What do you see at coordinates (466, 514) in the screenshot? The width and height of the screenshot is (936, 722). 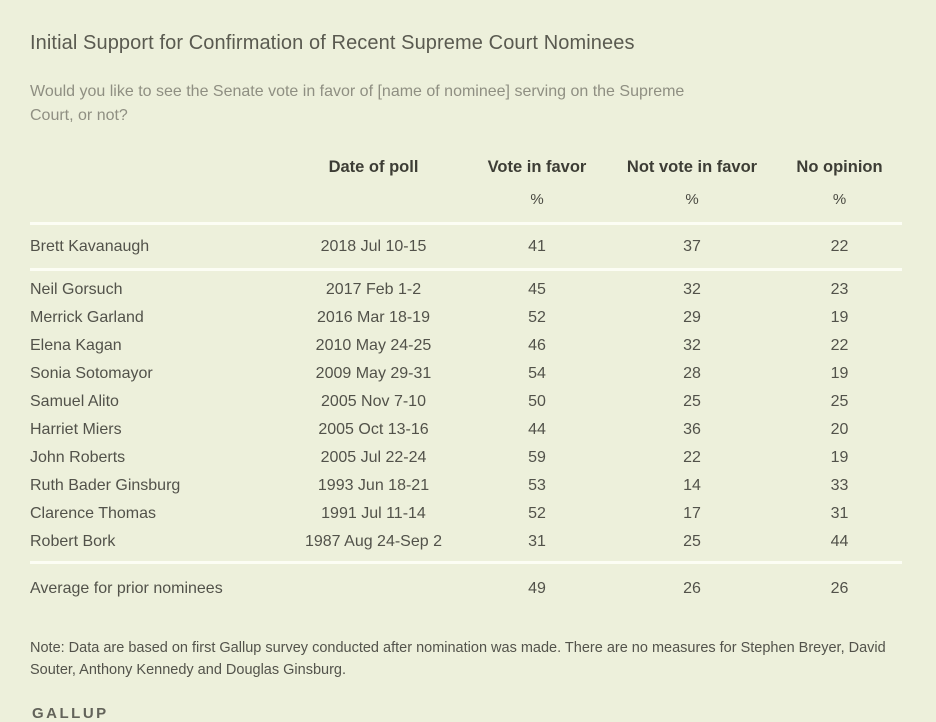 I see `table-row: Clarence Thomas 1991 Jul 11-14 52 17 31` at bounding box center [466, 514].